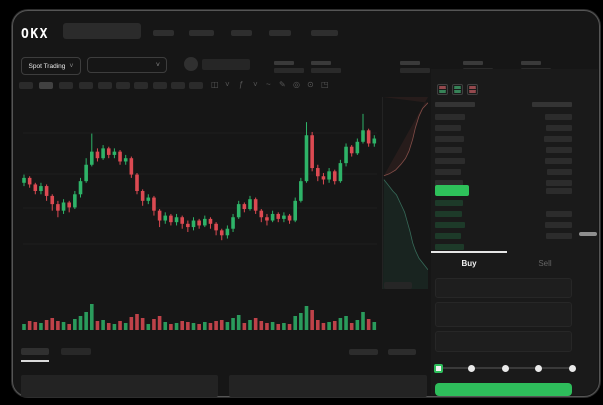 The image size is (603, 405). What do you see at coordinates (51, 66) in the screenshot?
I see `market-type-dropdown: Spot Trading ˅` at bounding box center [51, 66].